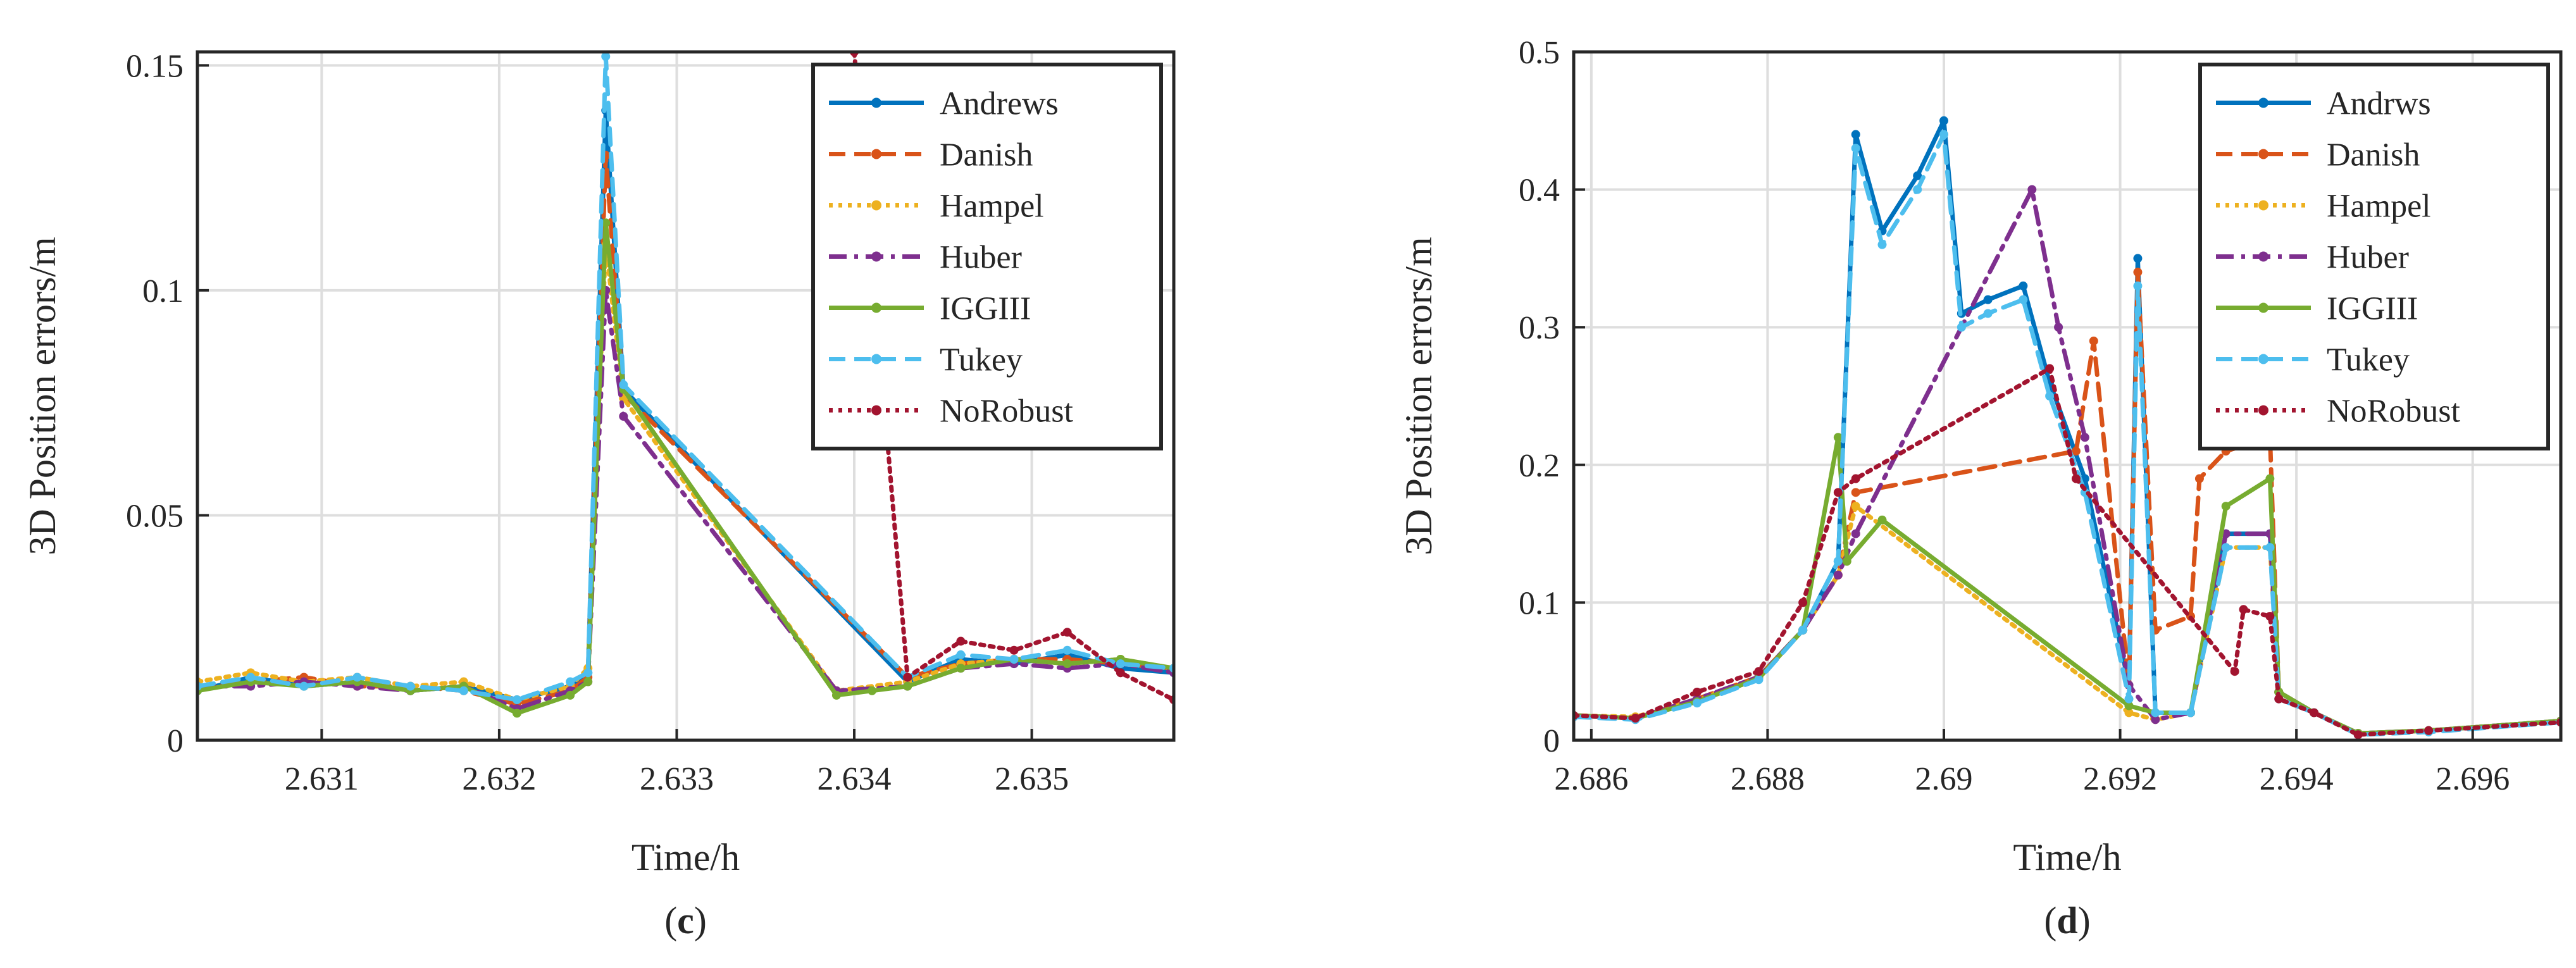 This screenshot has width=2576, height=968. I want to click on y-tick-label: 0.15, so click(155, 66).